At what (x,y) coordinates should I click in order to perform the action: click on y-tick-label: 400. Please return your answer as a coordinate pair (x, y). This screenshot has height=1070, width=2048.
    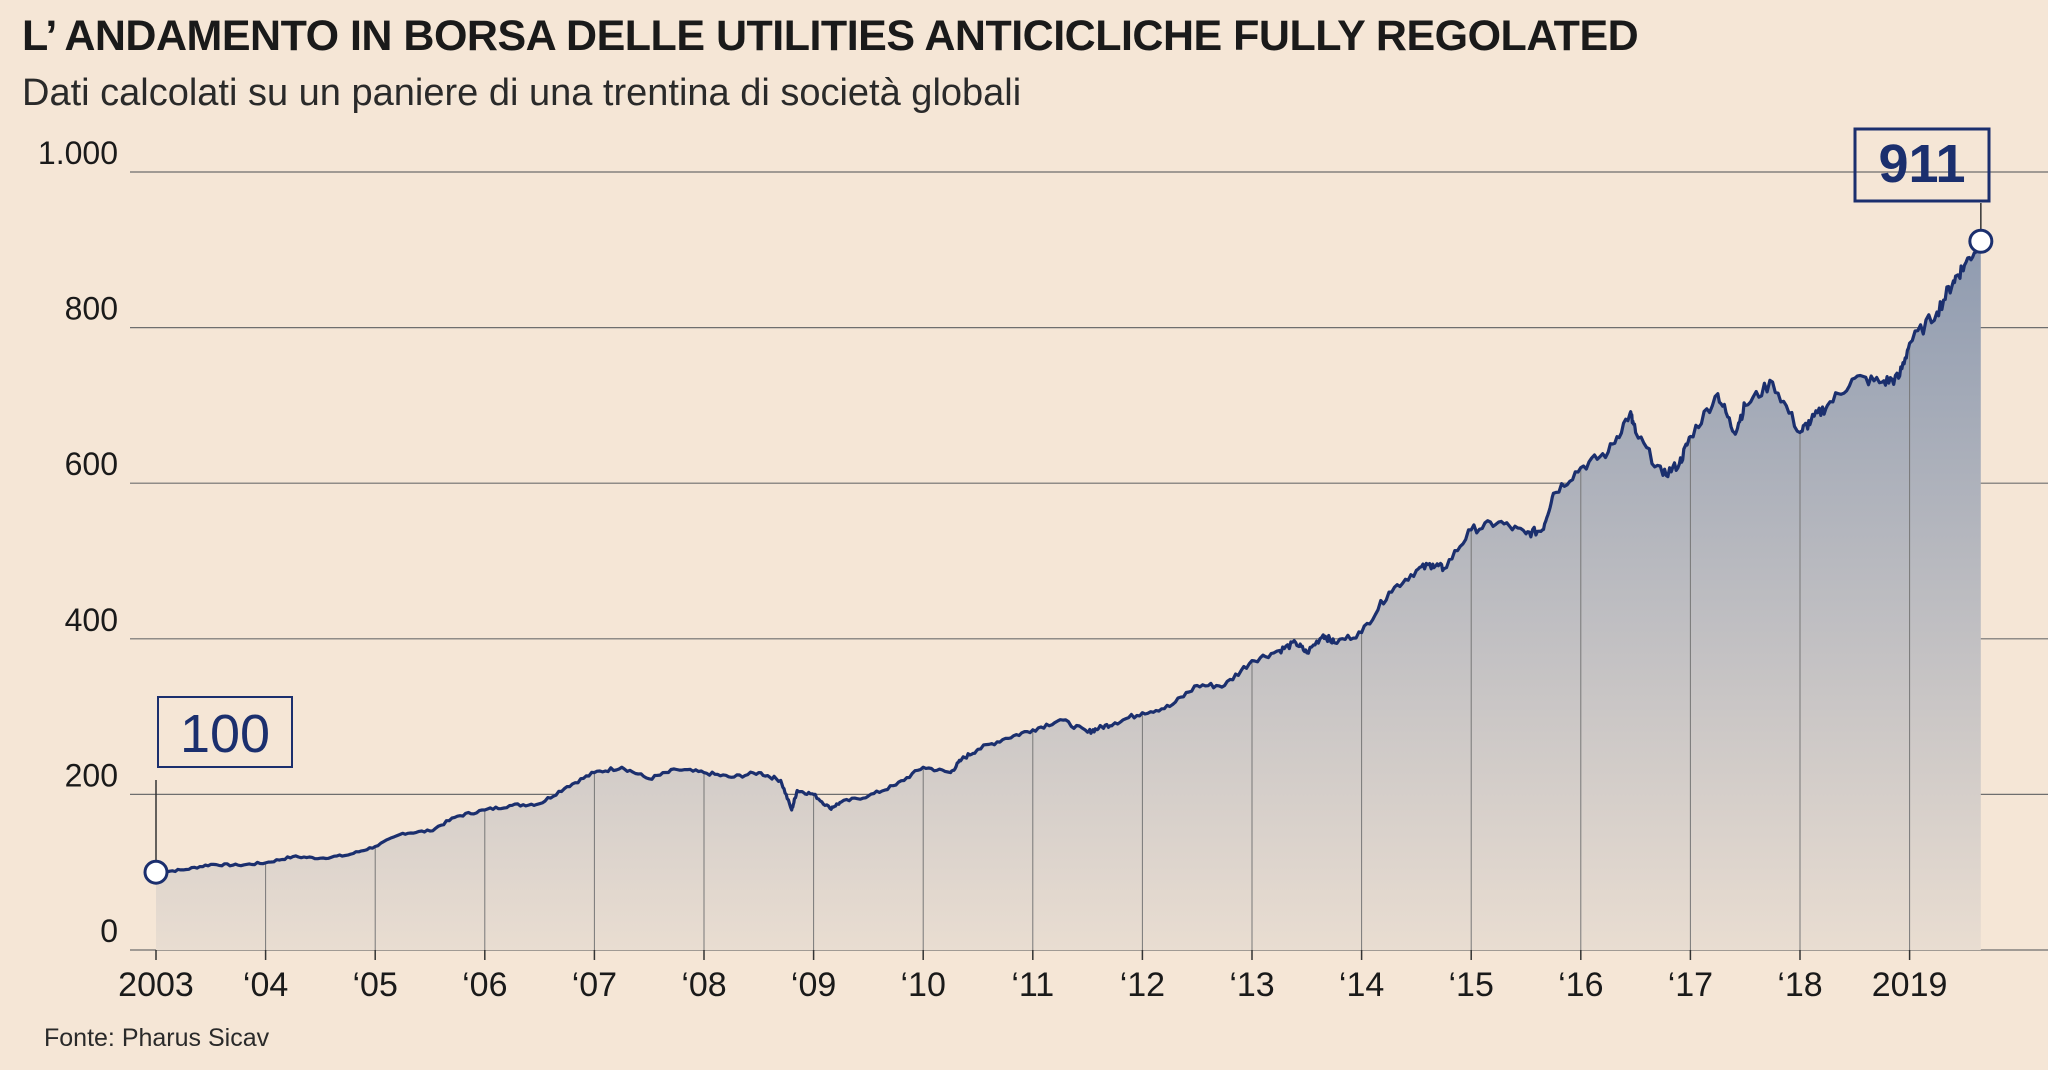
    Looking at the image, I should click on (91, 620).